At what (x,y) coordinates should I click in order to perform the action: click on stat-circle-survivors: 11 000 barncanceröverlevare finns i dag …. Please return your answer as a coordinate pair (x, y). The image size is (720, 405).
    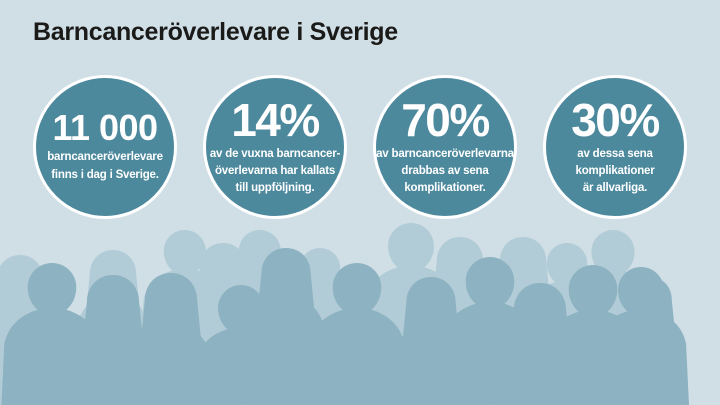
    Looking at the image, I should click on (105, 147).